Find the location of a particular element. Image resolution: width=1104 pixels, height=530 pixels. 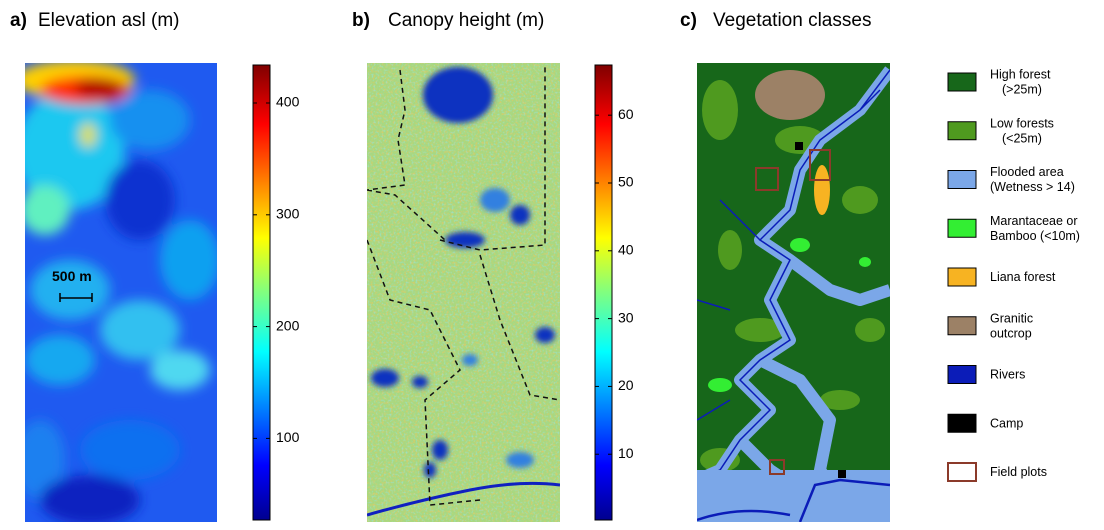

panel-label: a) is located at coordinates (18, 20).